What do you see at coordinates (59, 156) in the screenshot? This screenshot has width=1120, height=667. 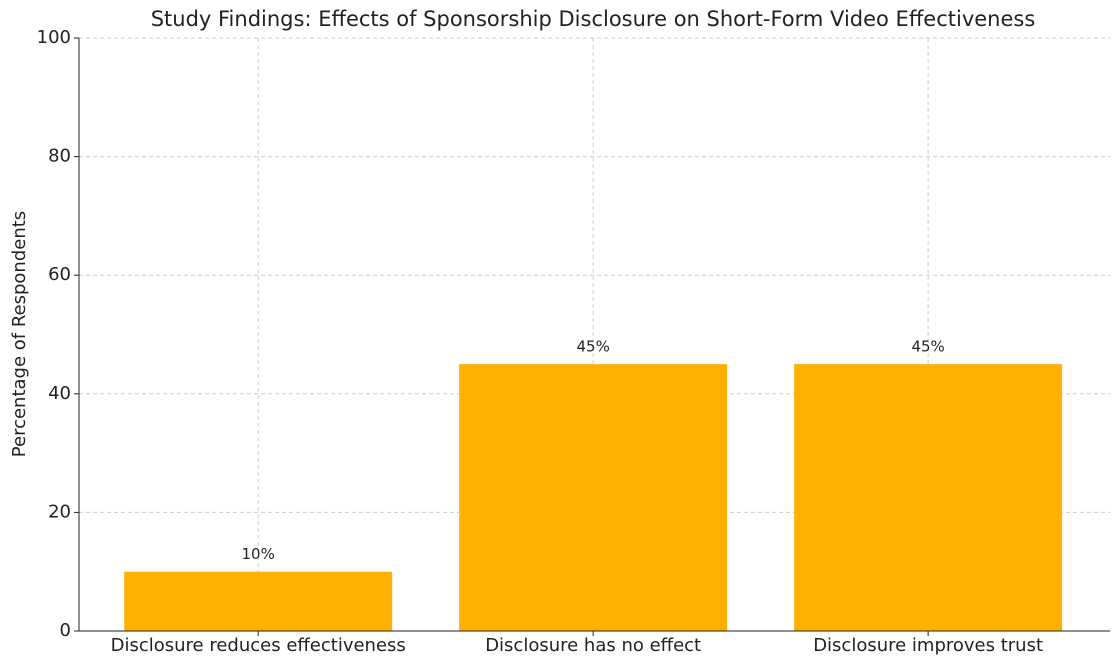 I see `y-tick-label: 80` at bounding box center [59, 156].